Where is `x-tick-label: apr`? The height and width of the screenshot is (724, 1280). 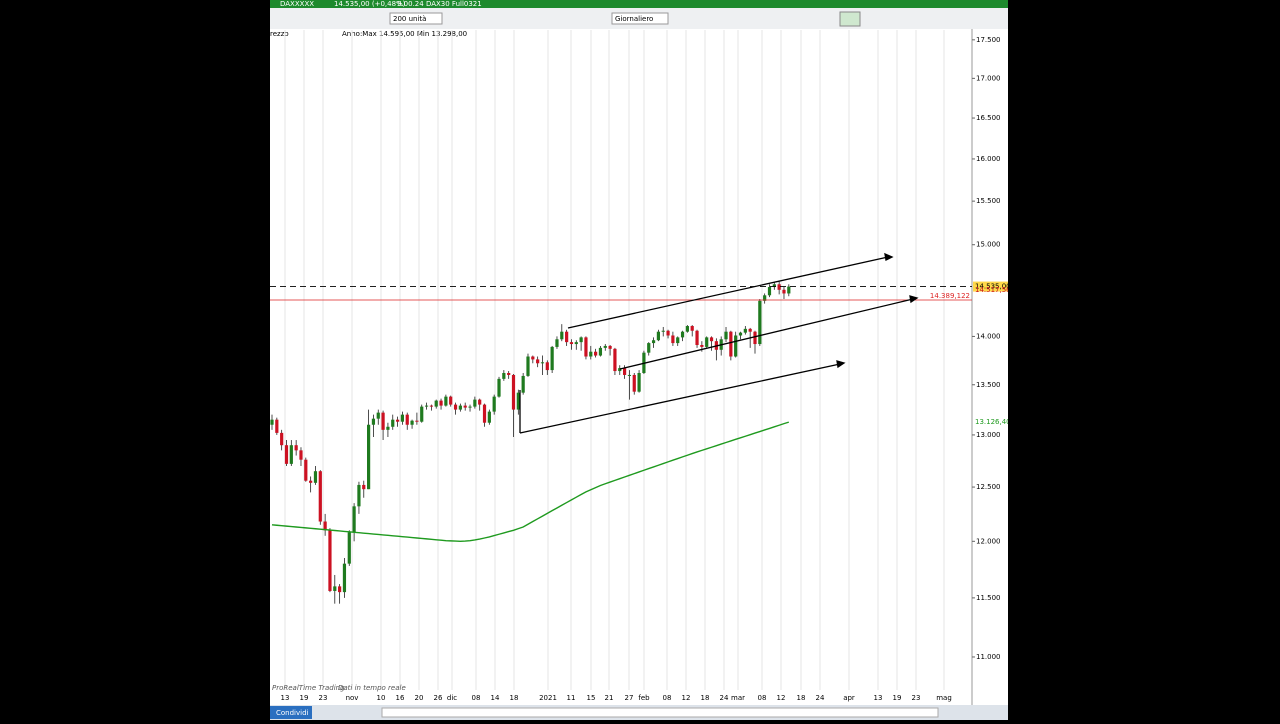
x-tick-label: apr is located at coordinates (849, 698).